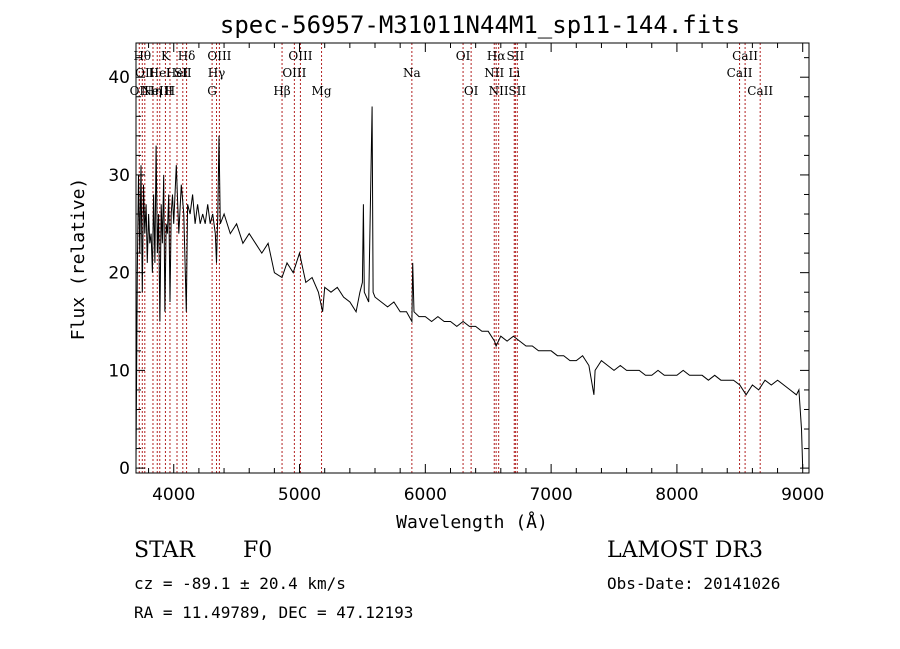 The height and width of the screenshot is (649, 900). Describe the element at coordinates (274, 612) in the screenshot. I see `ra-dec-coordinates: RA = 11.49789, DEC = 47.12193` at that location.